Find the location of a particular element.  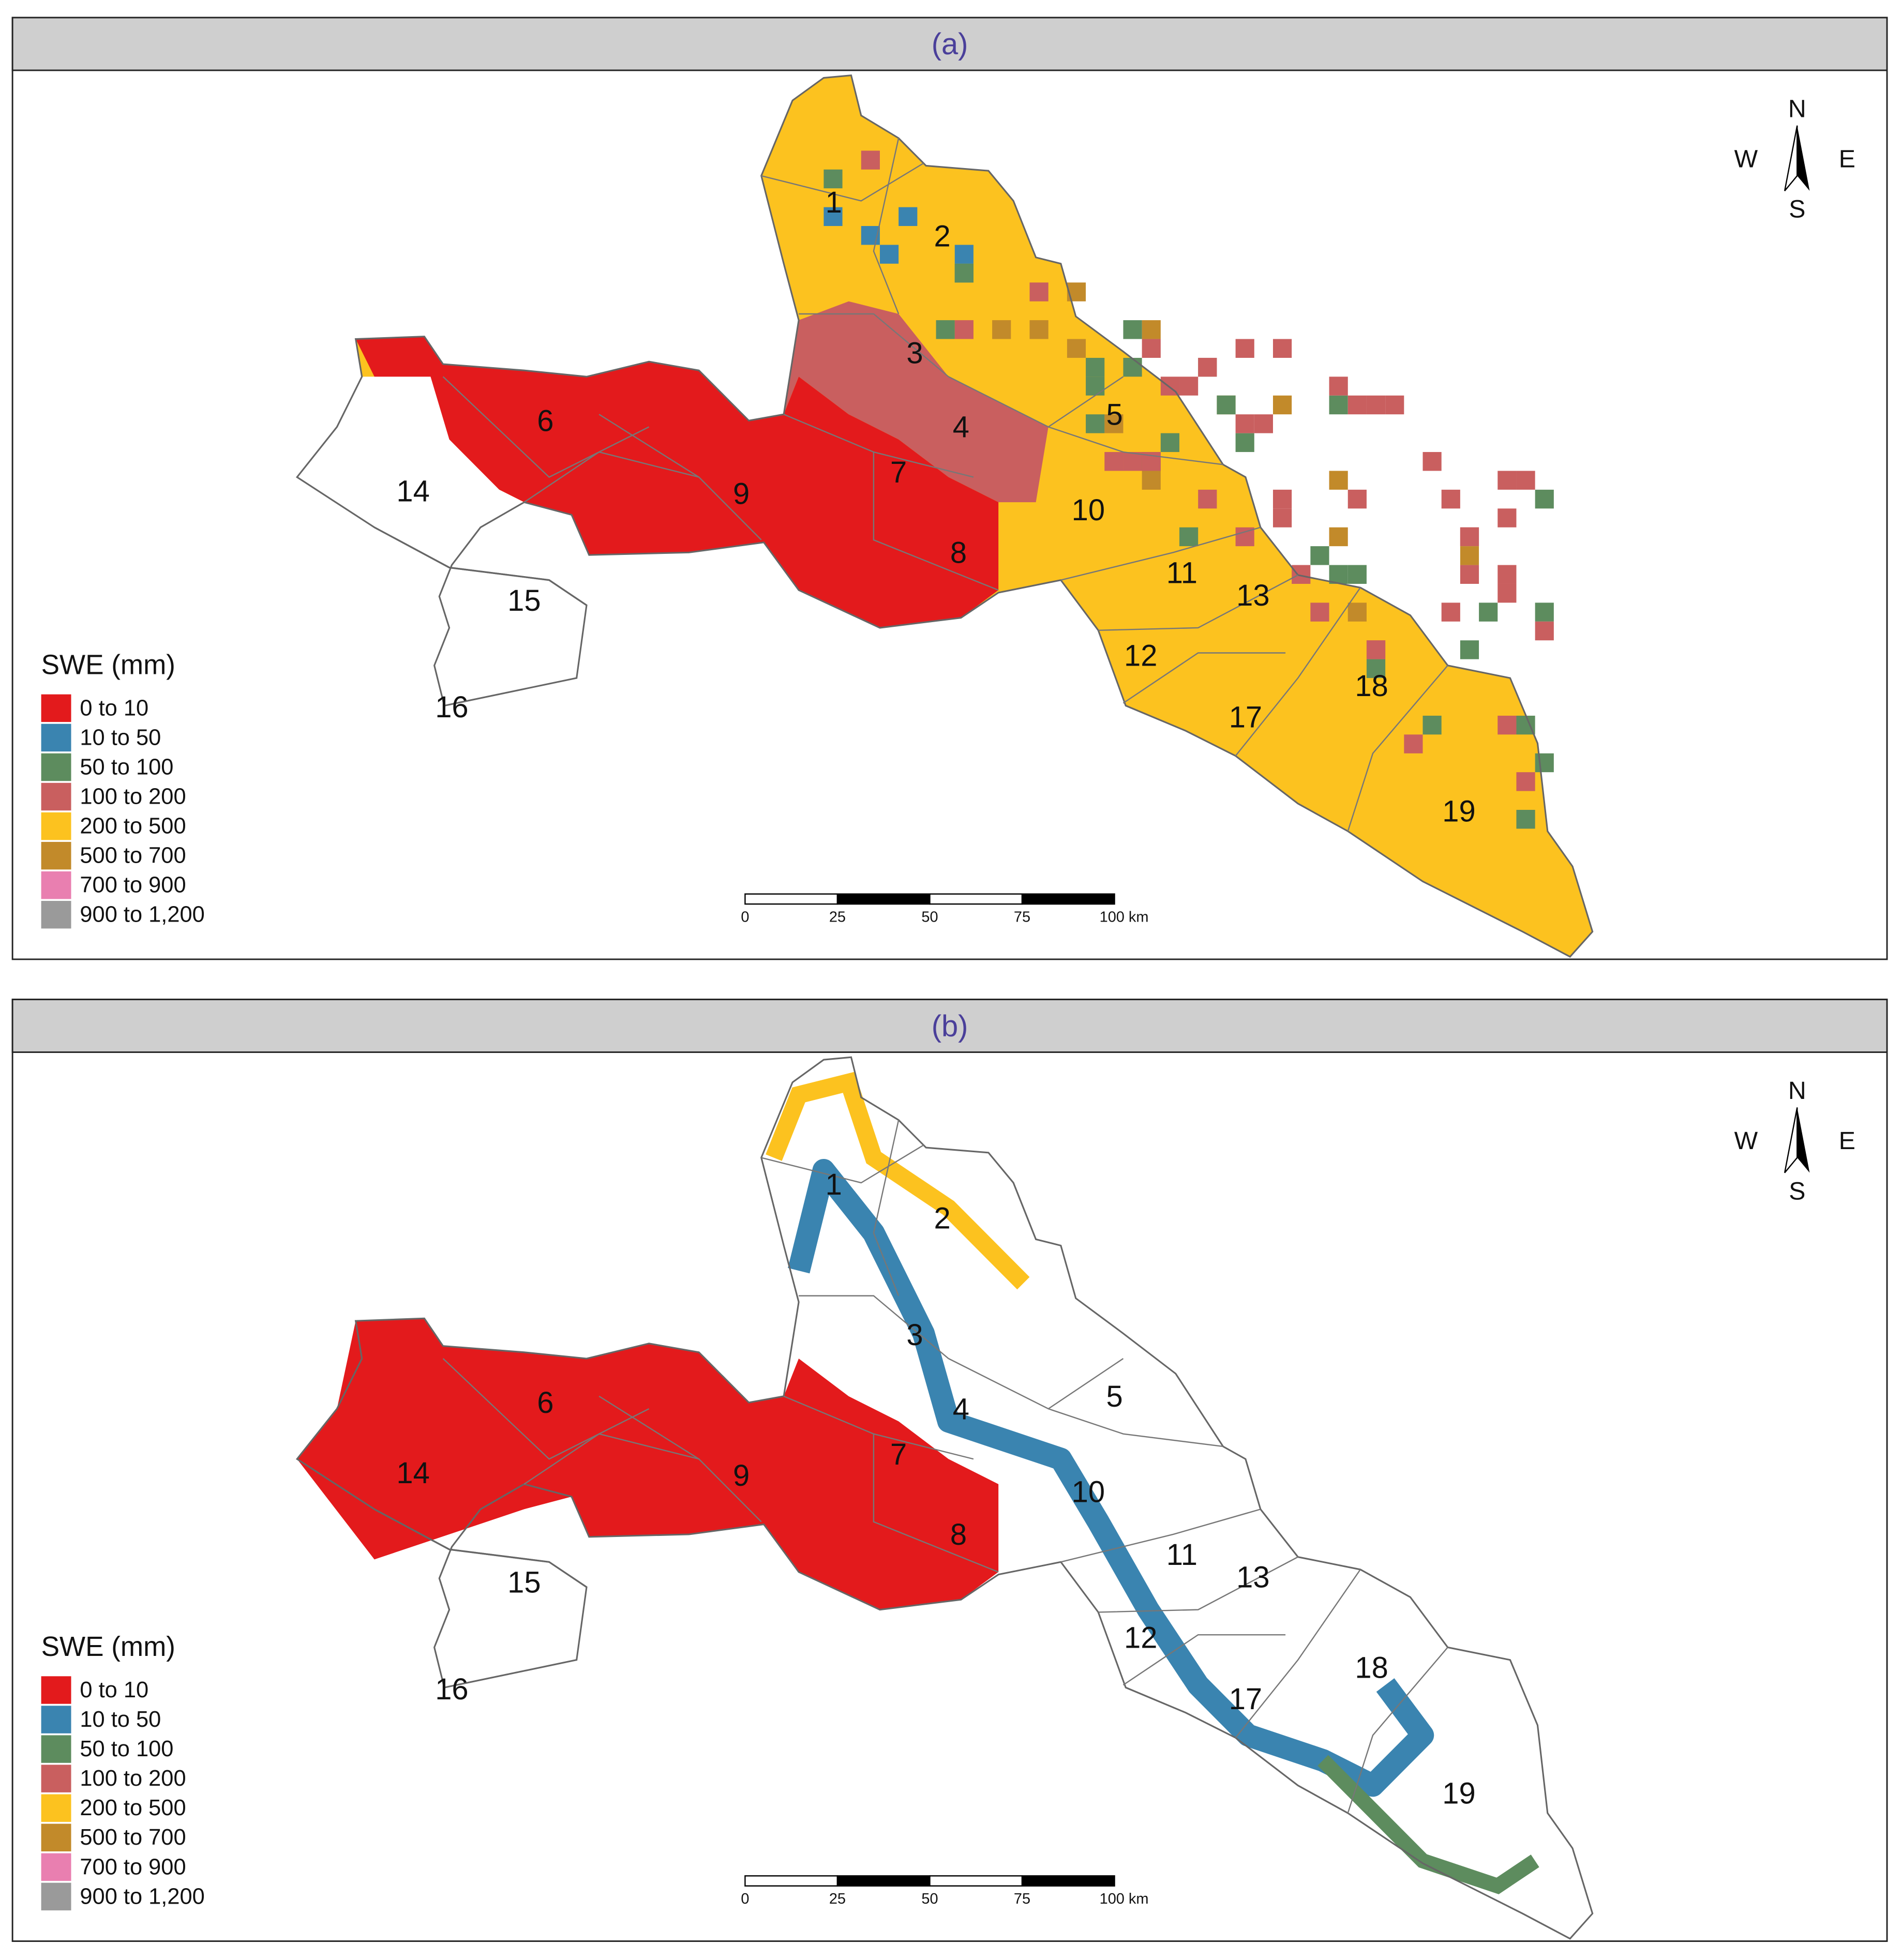

compass-w: W is located at coordinates (1746, 159).